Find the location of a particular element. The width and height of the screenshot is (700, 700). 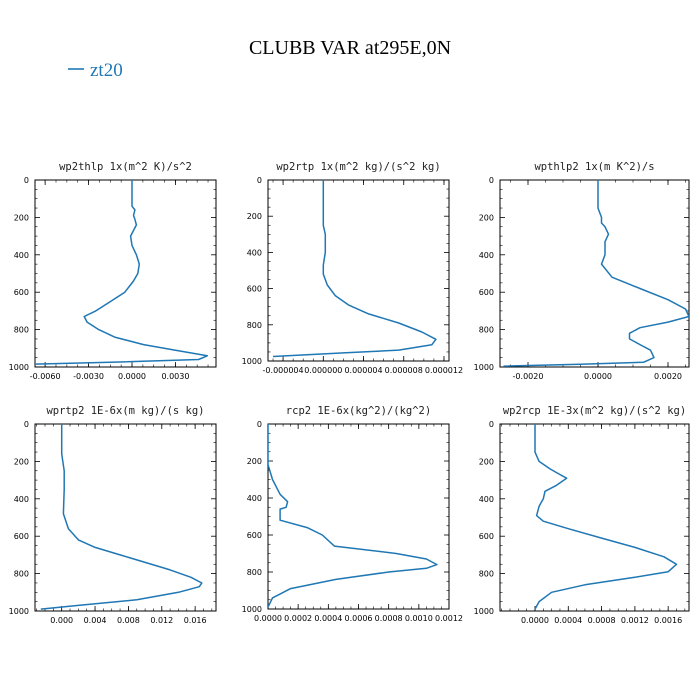

panel-title: rcp2 1E-6x(kg^2)/(kg^2) is located at coordinates (358, 411).